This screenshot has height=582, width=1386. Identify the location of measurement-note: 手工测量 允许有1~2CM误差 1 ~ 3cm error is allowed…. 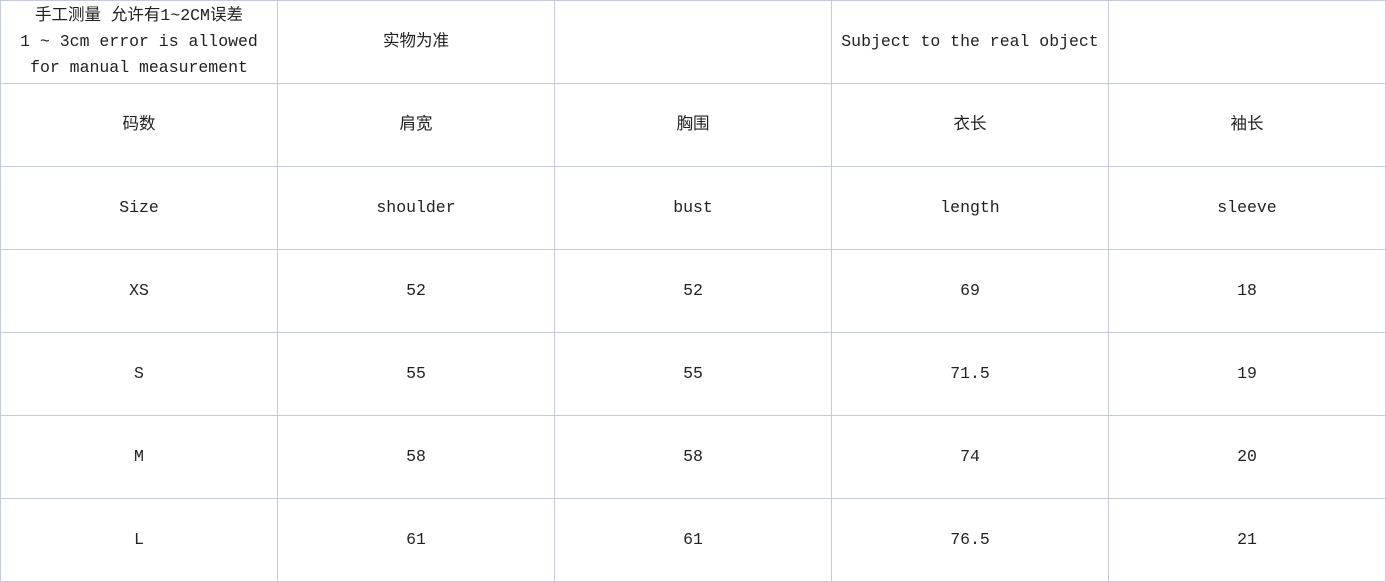
(139, 42).